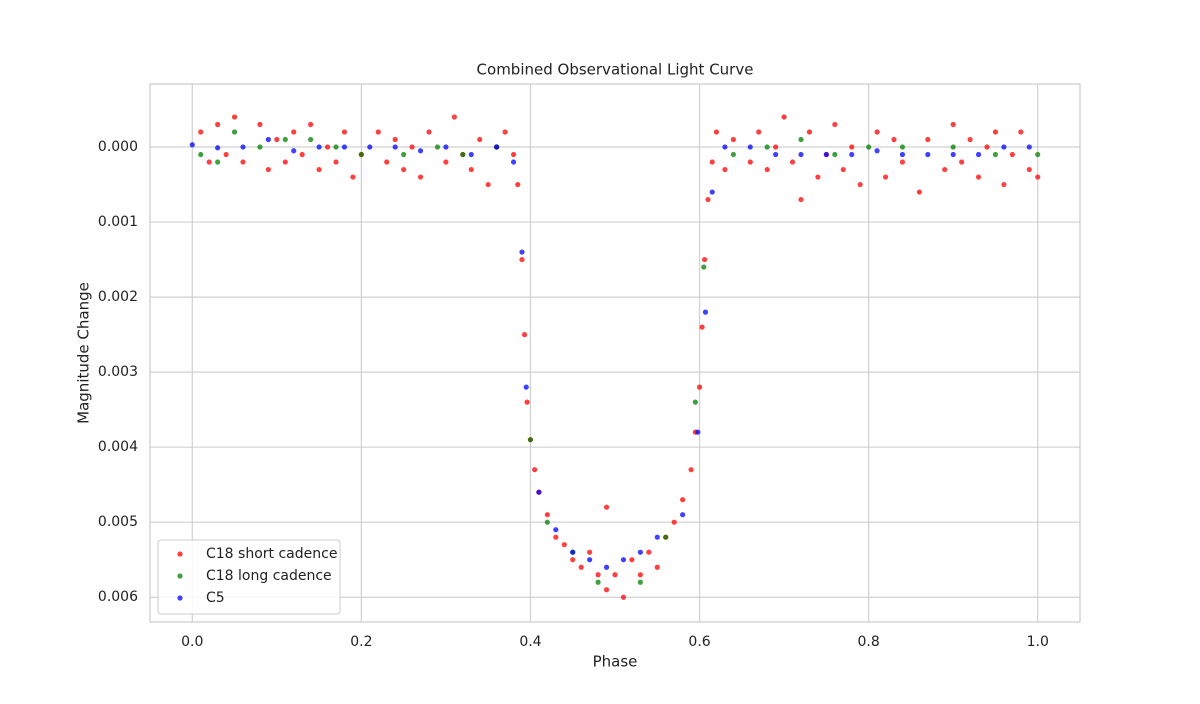  I want to click on legend-marker, so click(180, 554).